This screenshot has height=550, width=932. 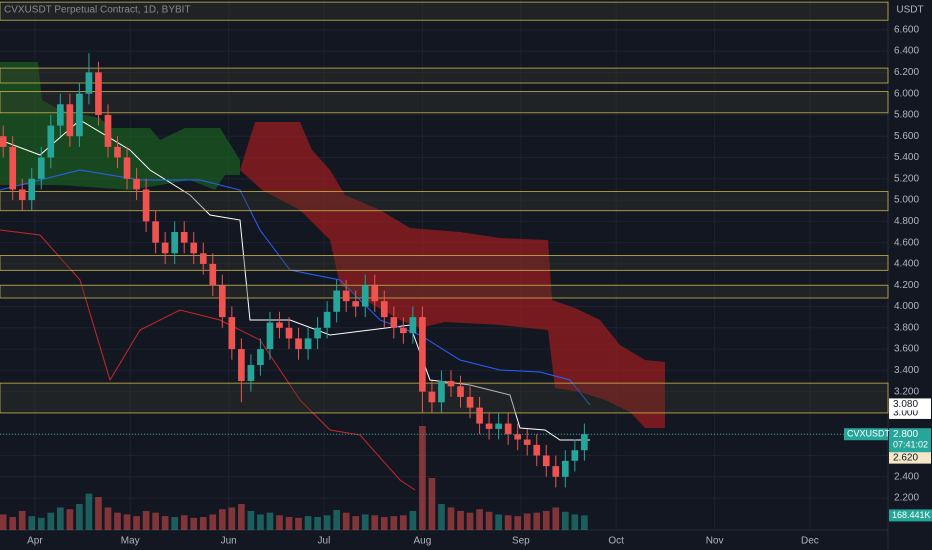 What do you see at coordinates (909, 10) in the screenshot?
I see `currency-label: USDT` at bounding box center [909, 10].